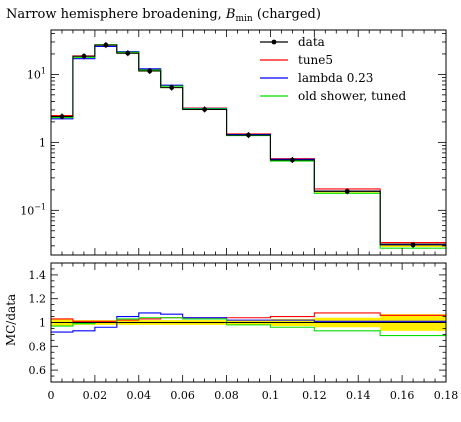 The width and height of the screenshot is (461, 422). Describe the element at coordinates (296, 60) in the screenshot. I see `legend-entry: tune5` at that location.